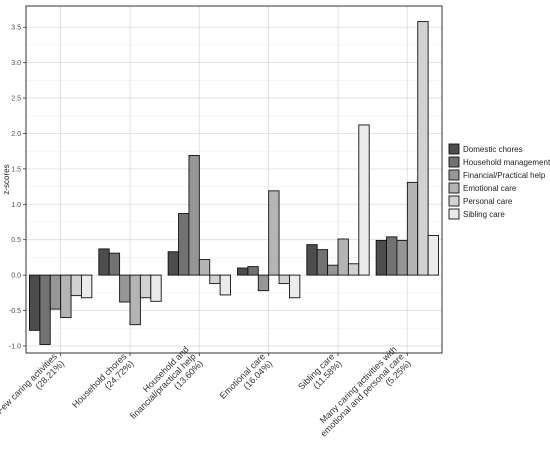 The width and height of the screenshot is (550, 451). Describe the element at coordinates (16, 240) in the screenshot. I see `y-tick-label: 0.5` at that location.